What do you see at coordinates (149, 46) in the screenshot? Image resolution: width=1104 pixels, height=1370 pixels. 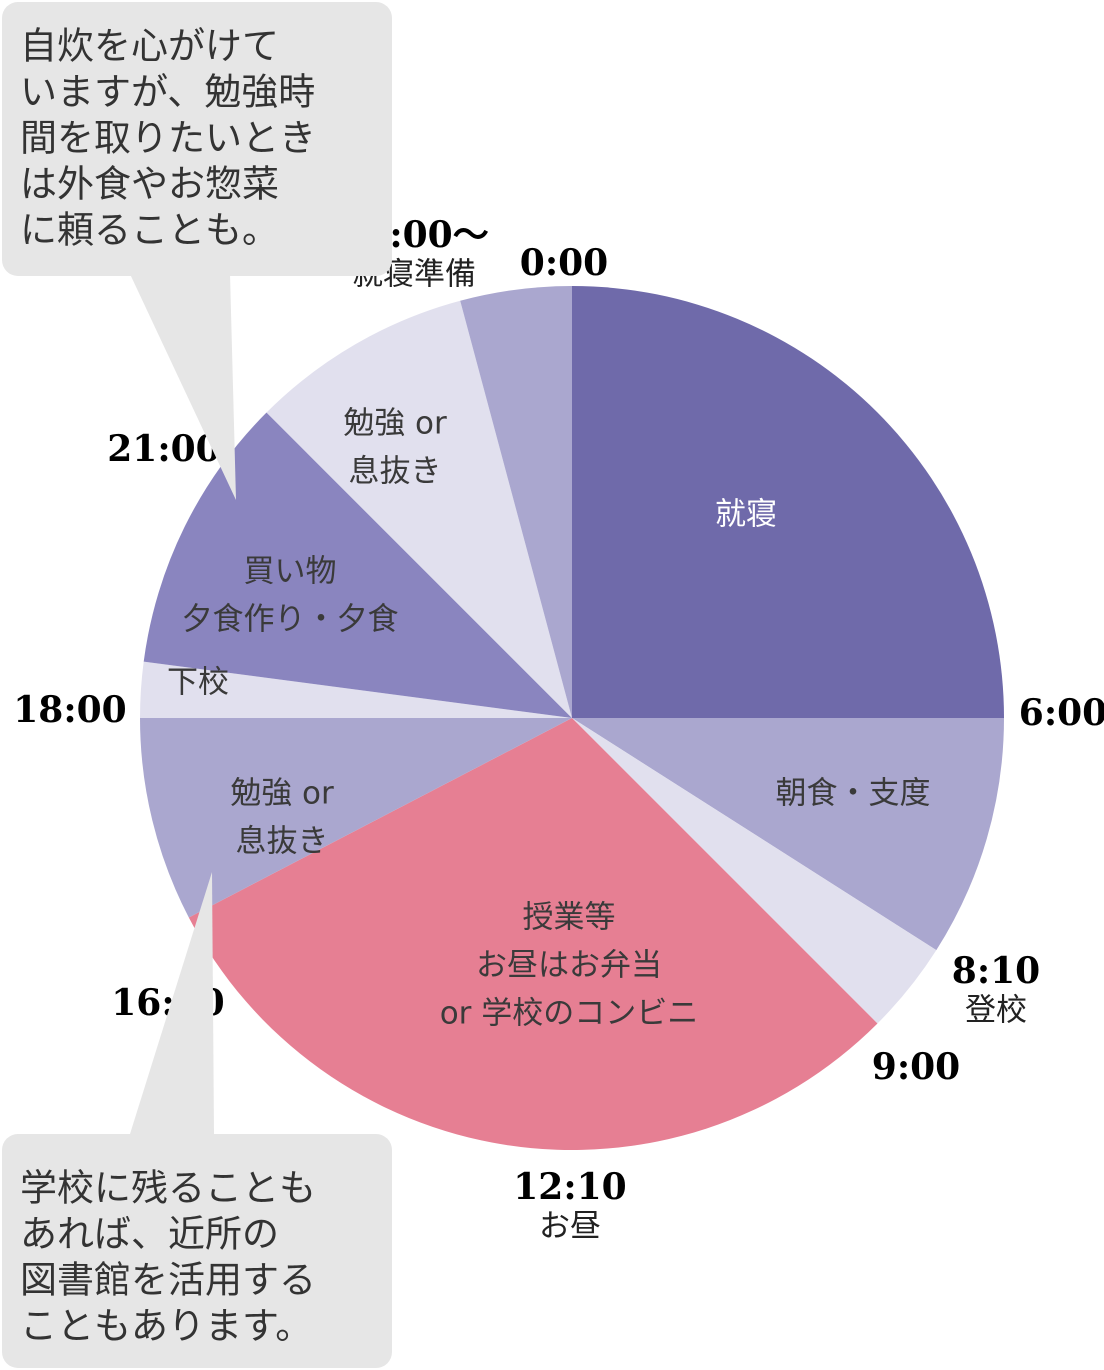 I see `callout-text-line: 自炊を心がけて` at bounding box center [149, 46].